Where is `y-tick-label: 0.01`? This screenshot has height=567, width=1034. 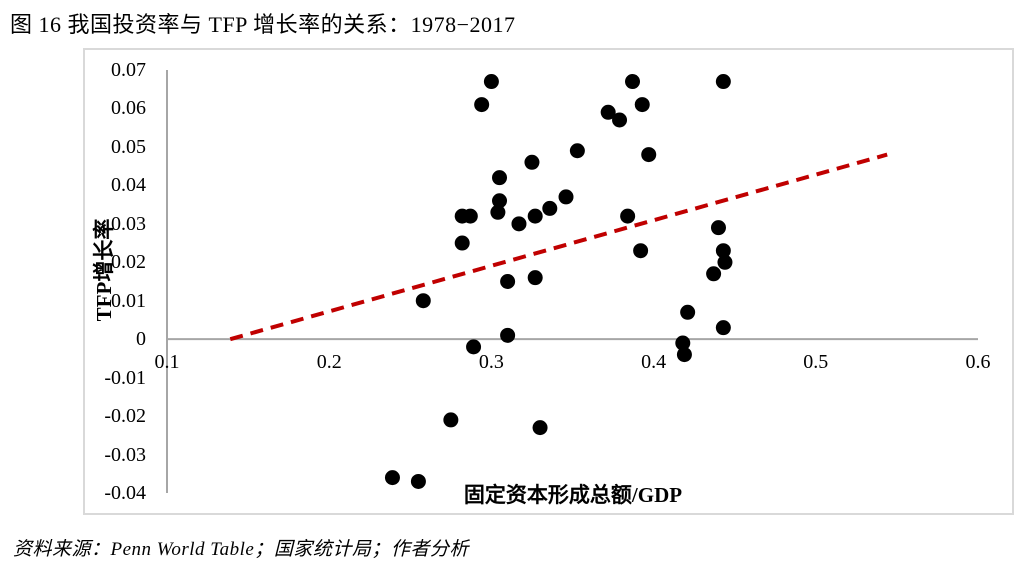 y-tick-label: 0.01 is located at coordinates (128, 300).